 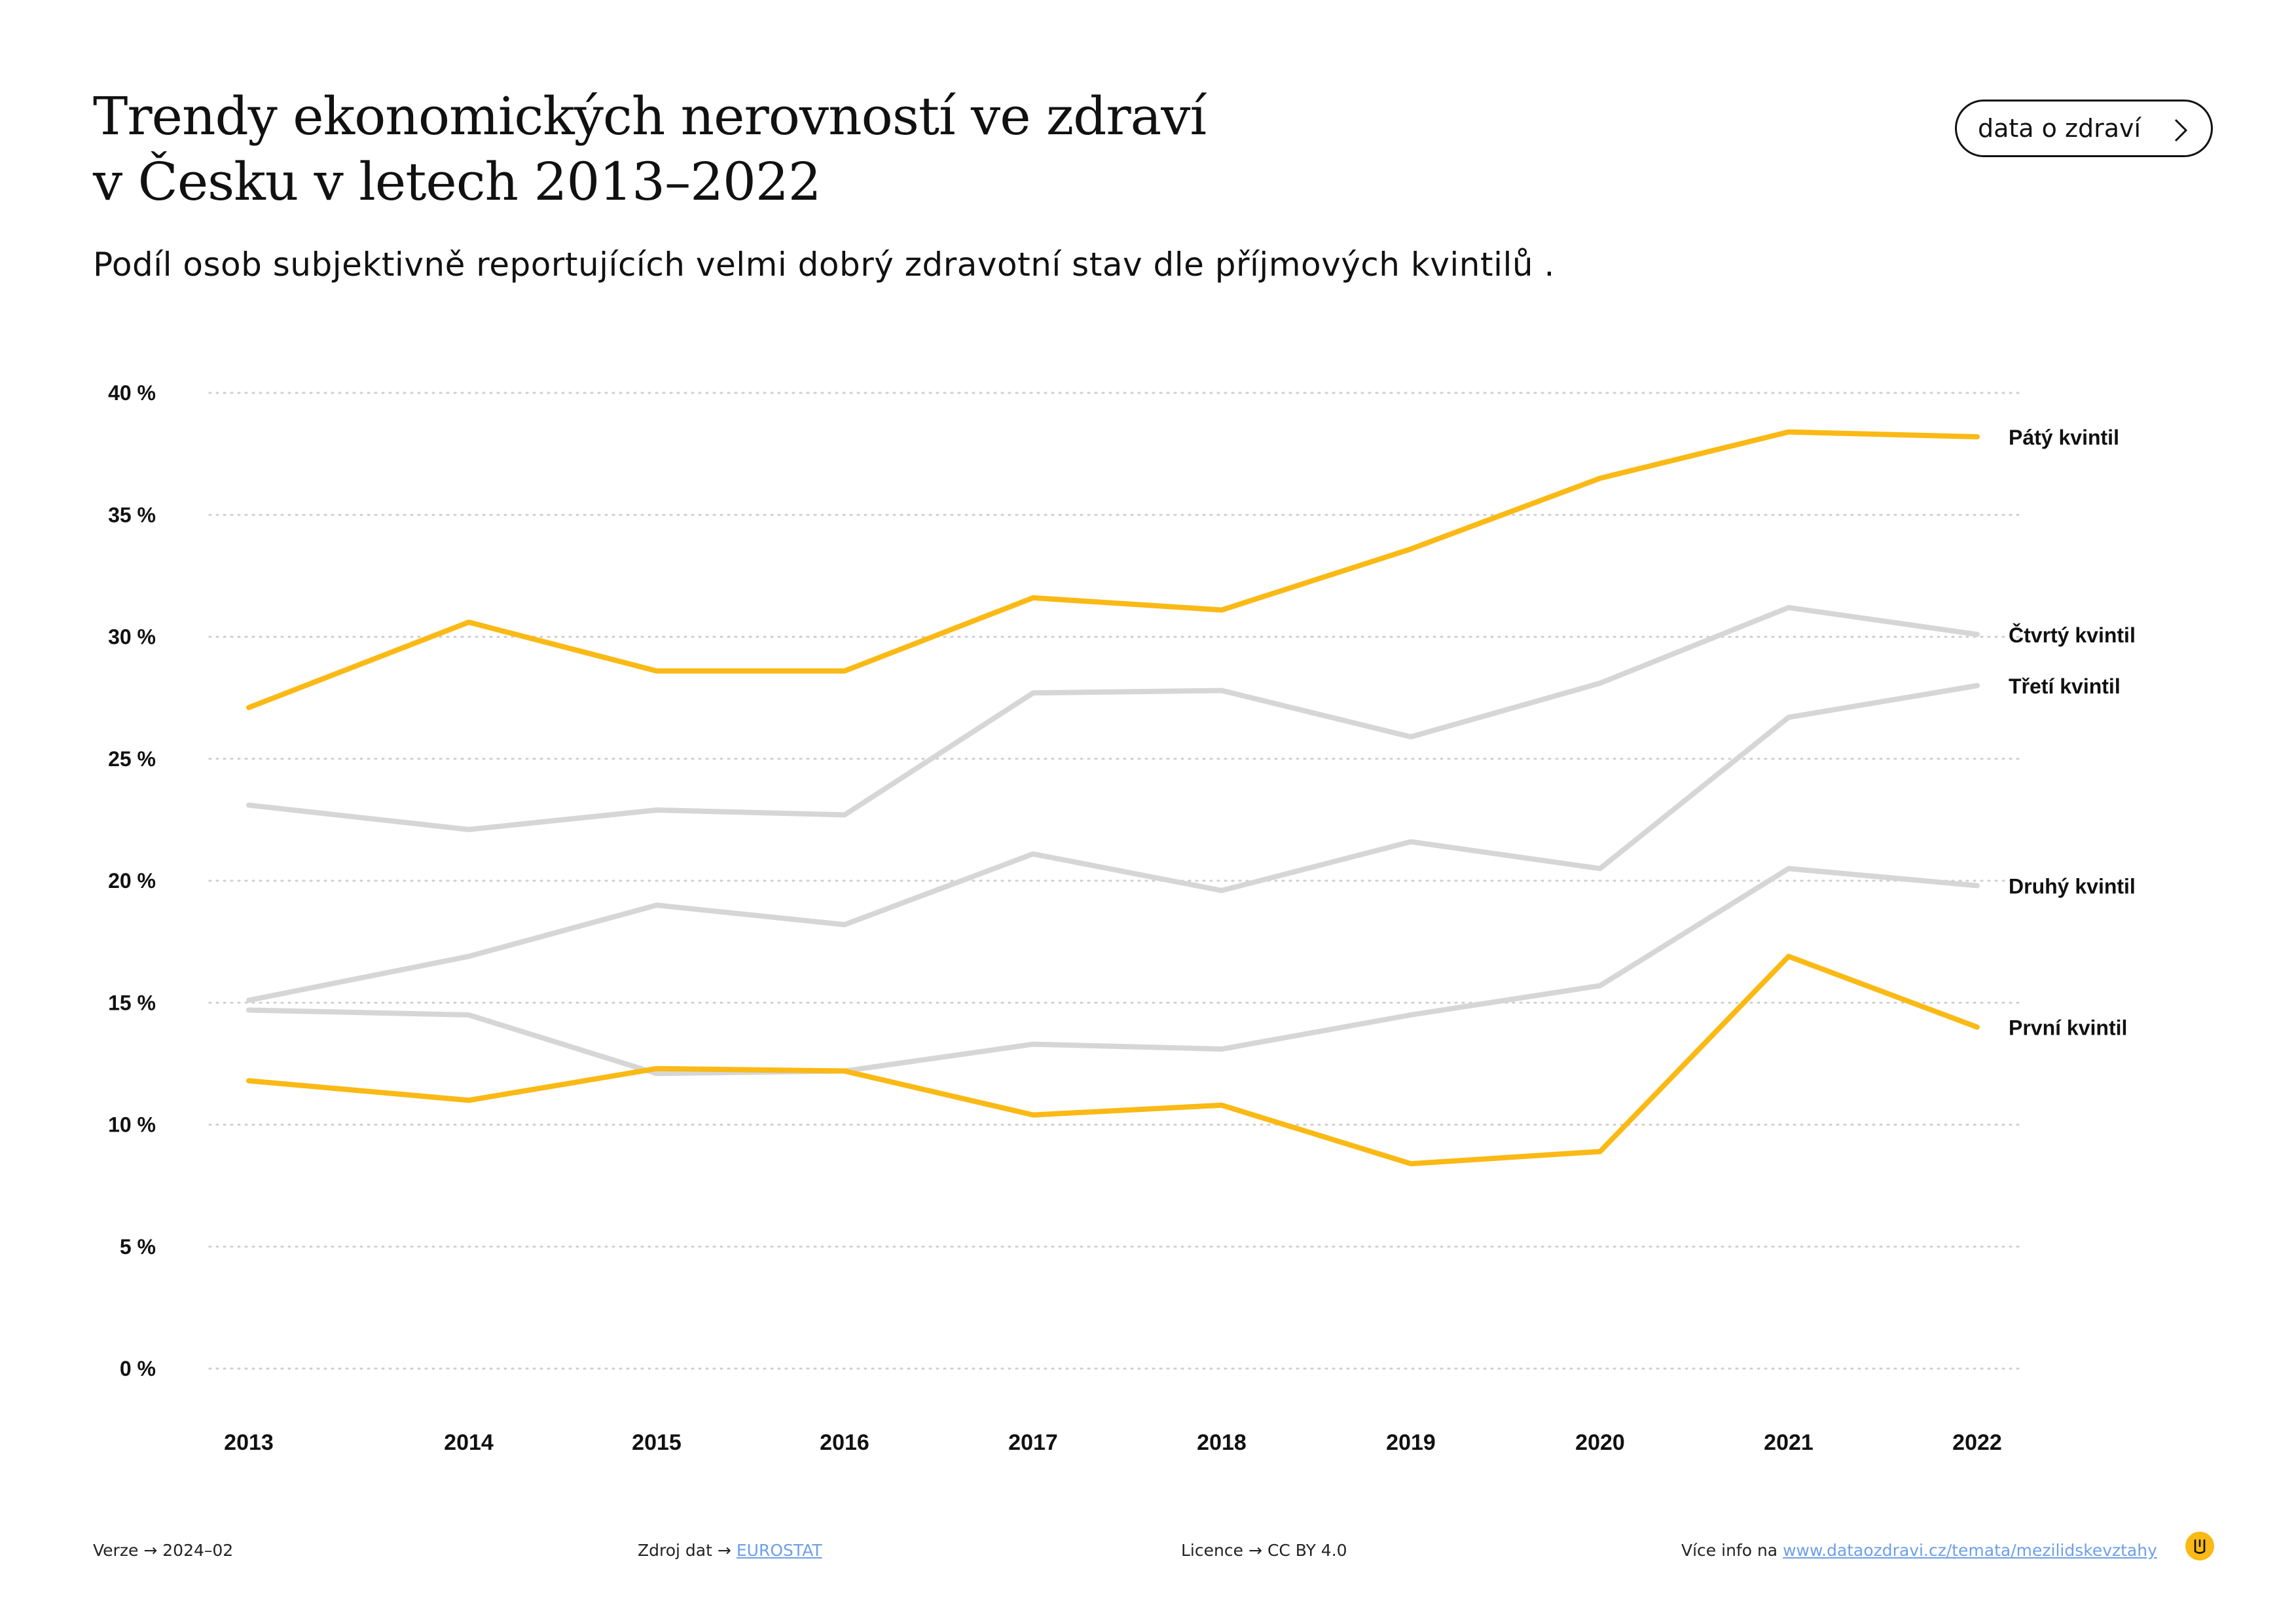 What do you see at coordinates (1222, 1442) in the screenshot?
I see `x-tick-label: 2018` at bounding box center [1222, 1442].